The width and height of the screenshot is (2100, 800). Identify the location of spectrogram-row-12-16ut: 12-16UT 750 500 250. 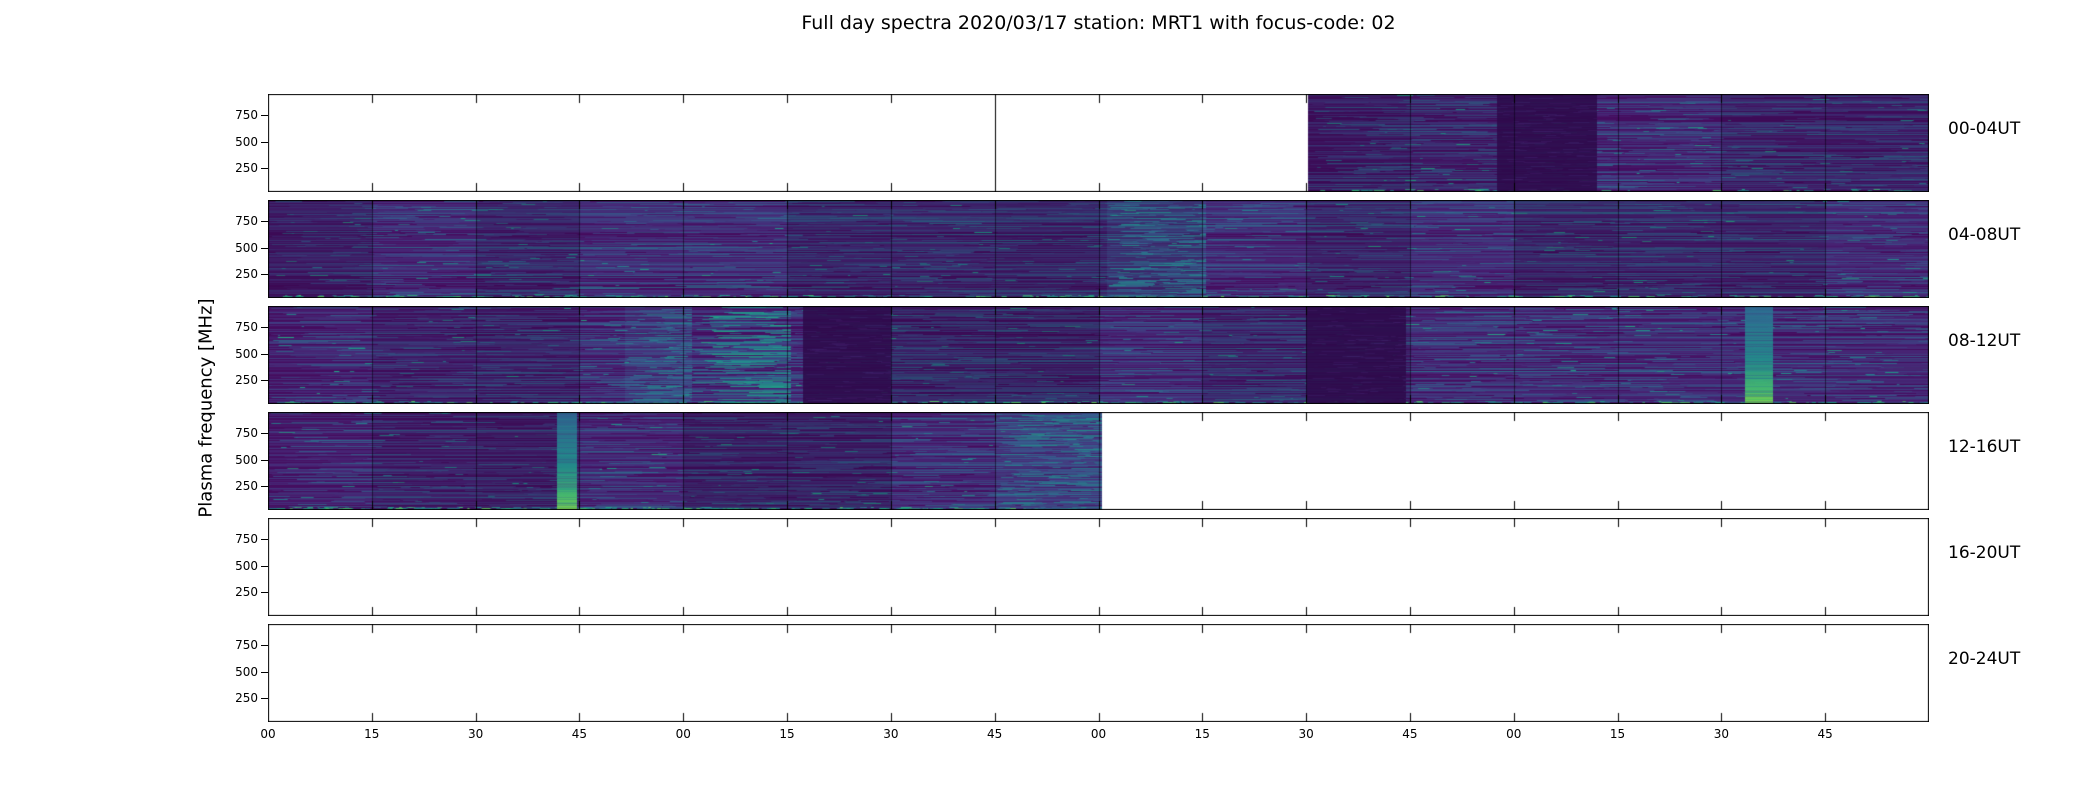
(1050, 461).